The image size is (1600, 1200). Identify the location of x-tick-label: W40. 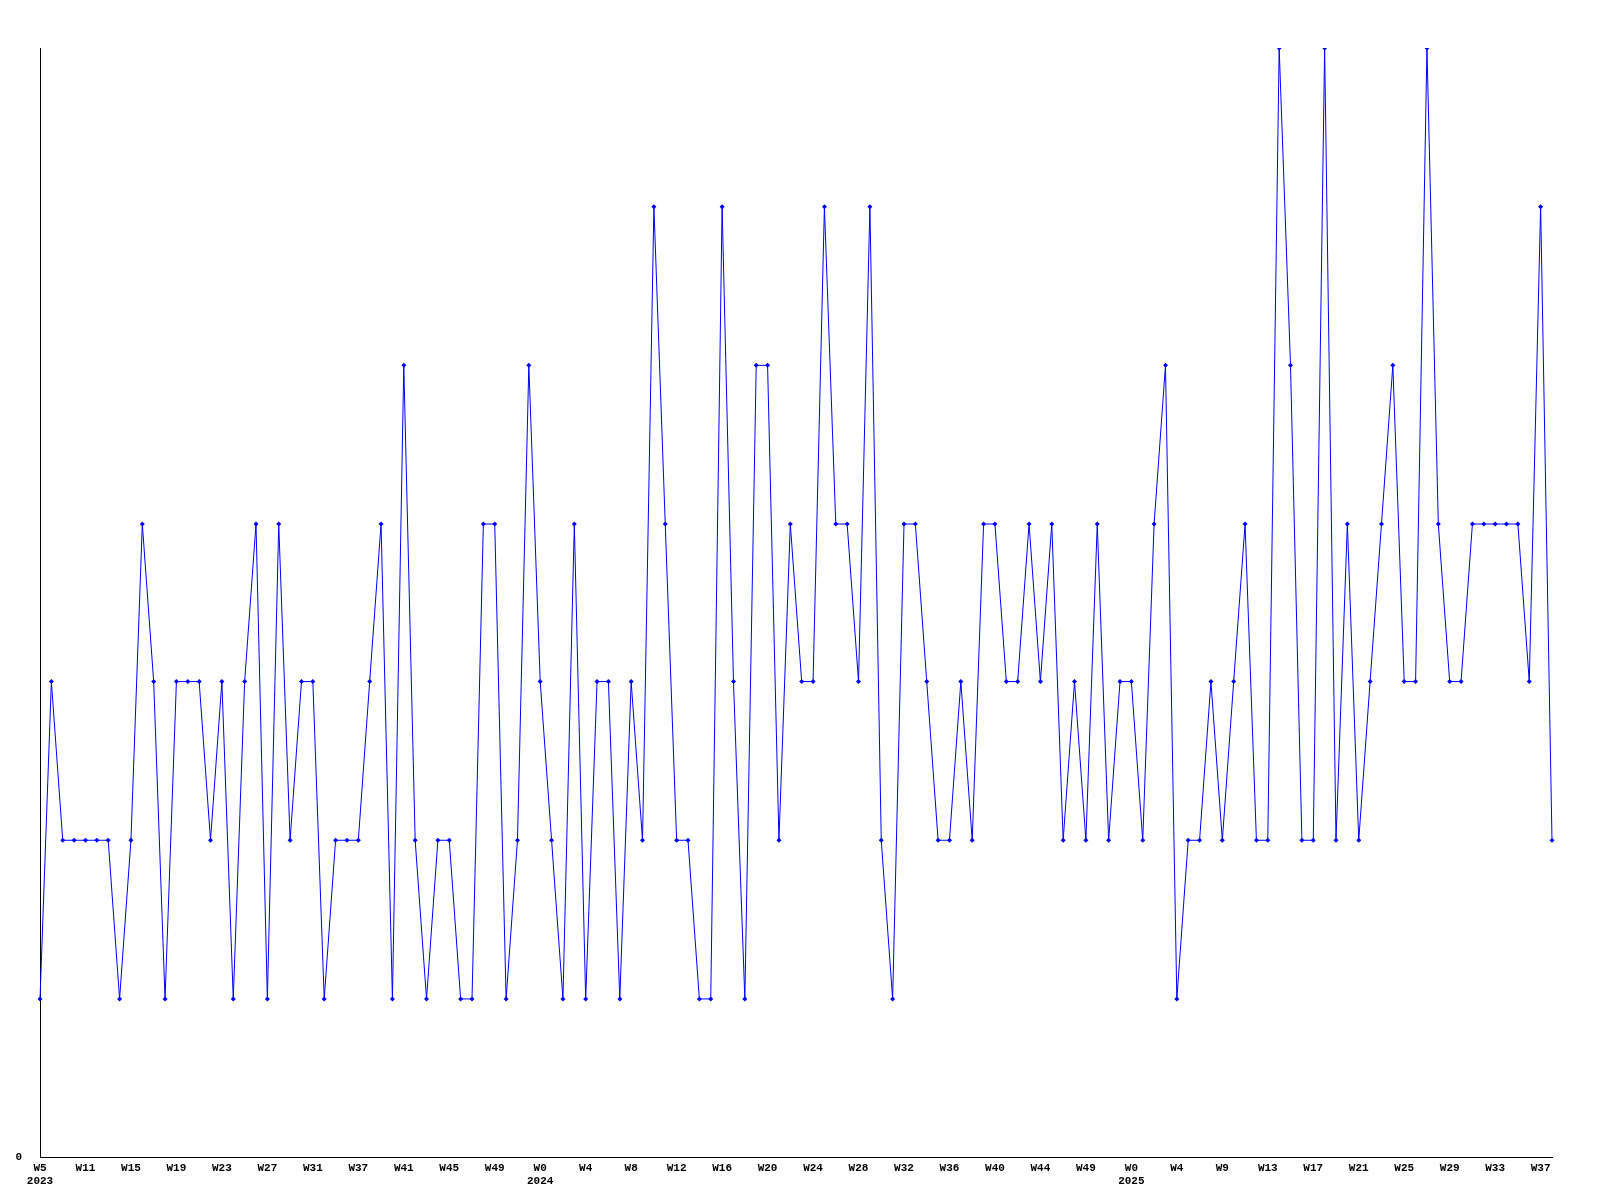
(995, 1167).